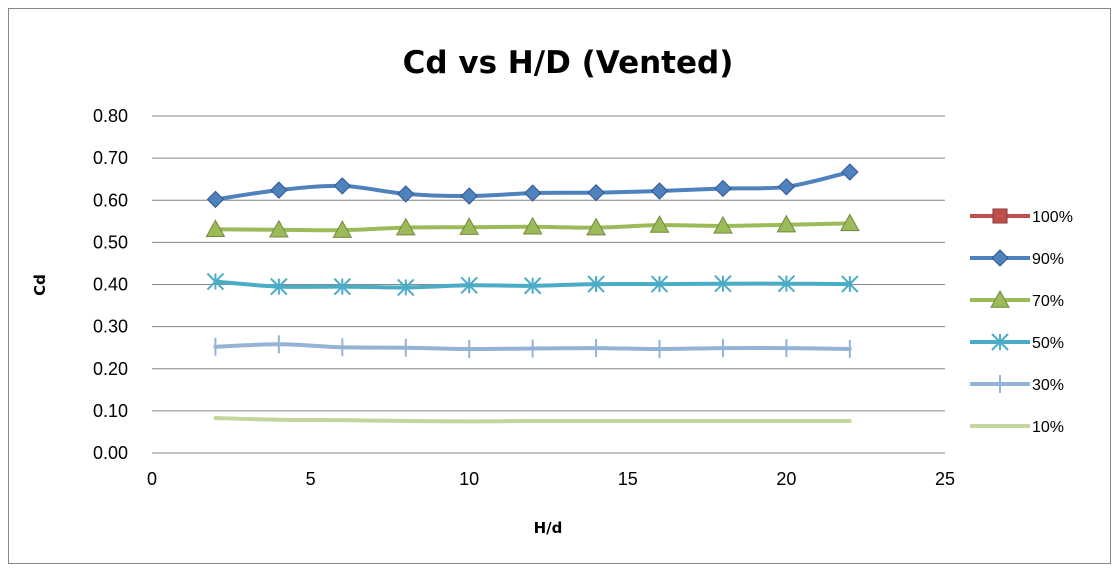 Image resolution: width=1118 pixels, height=571 pixels. I want to click on y-axis-ticks: 0.00 0.10 0.20 0.30 0.40 0.50 0.60 0.70 0.80, so click(110, 284).